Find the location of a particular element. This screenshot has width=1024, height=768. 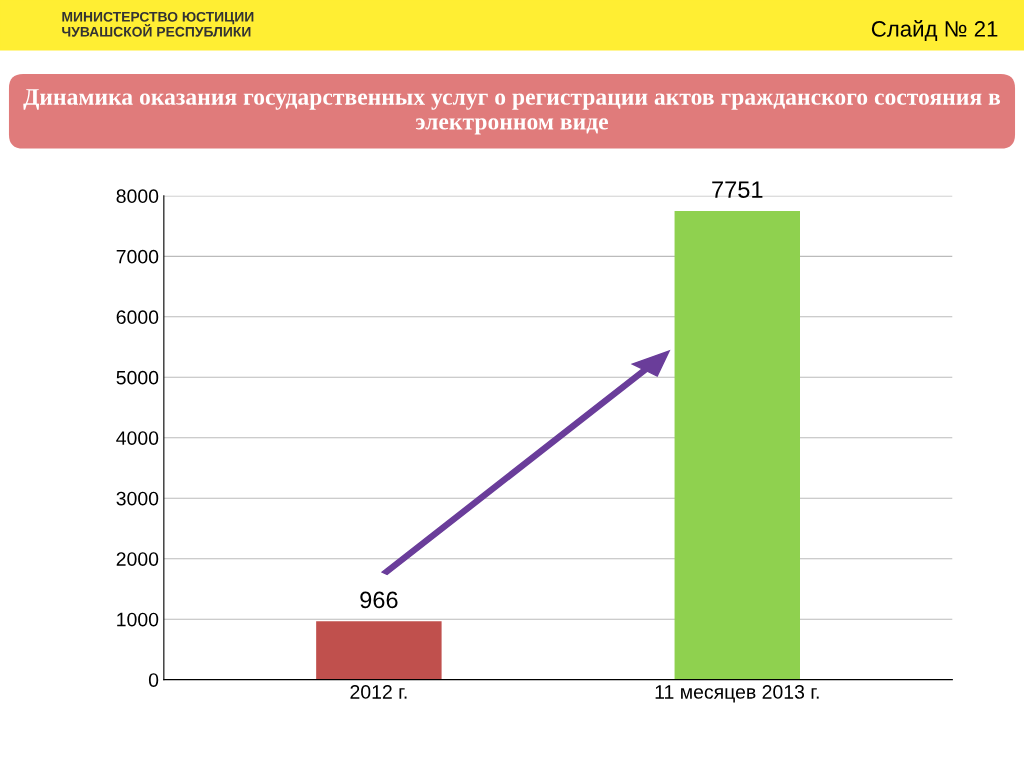

y-tick-label: 0 is located at coordinates (153, 680).